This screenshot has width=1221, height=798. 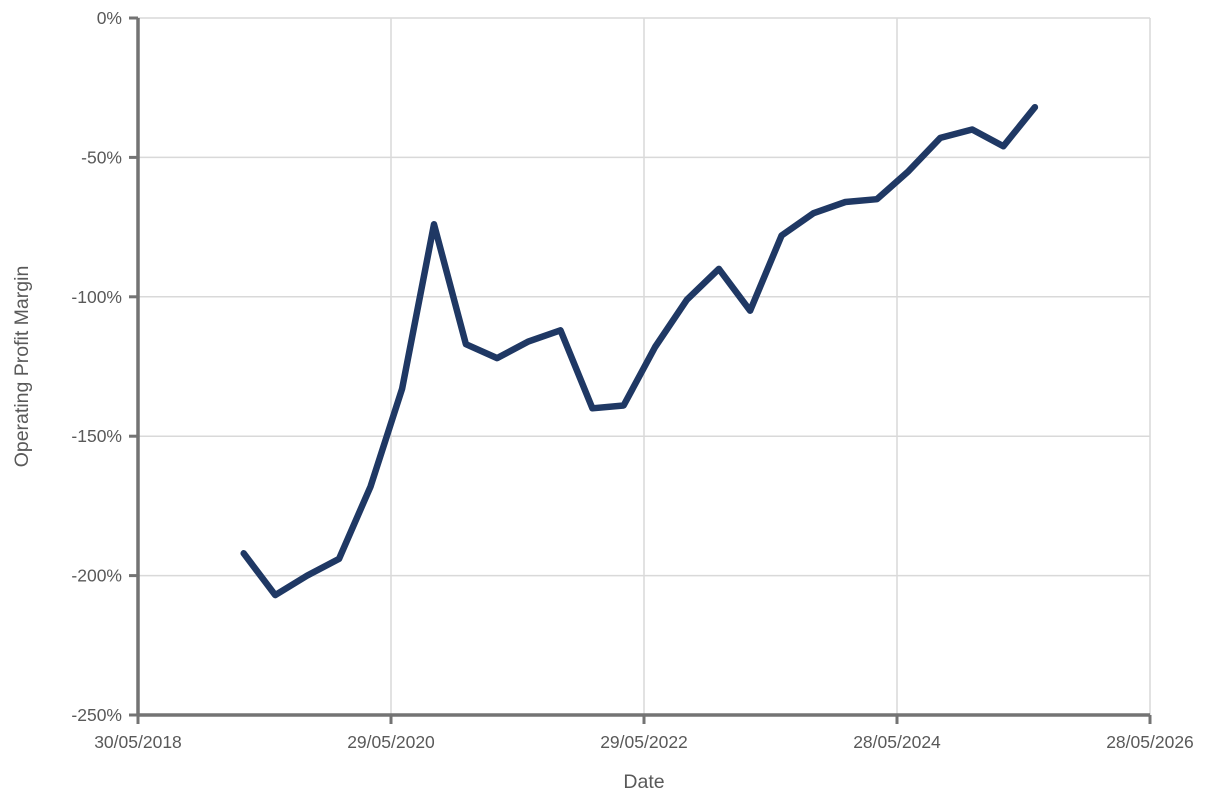 I want to click on x-tick-label: 30/05/2018, so click(x=138, y=742).